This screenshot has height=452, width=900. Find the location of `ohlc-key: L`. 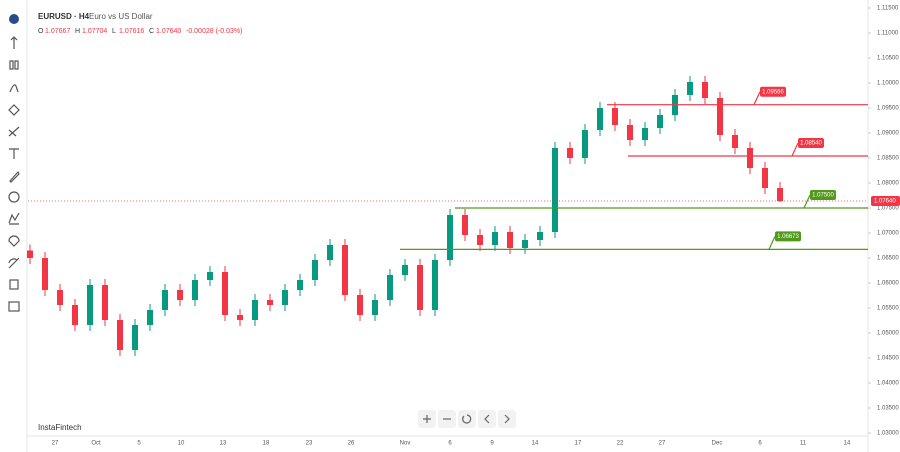

ohlc-key: L is located at coordinates (114, 31).